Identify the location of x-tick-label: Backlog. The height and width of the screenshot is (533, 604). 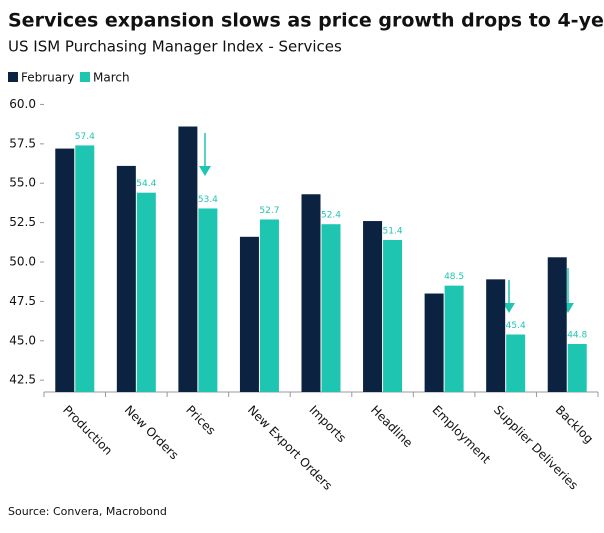
(574, 424).